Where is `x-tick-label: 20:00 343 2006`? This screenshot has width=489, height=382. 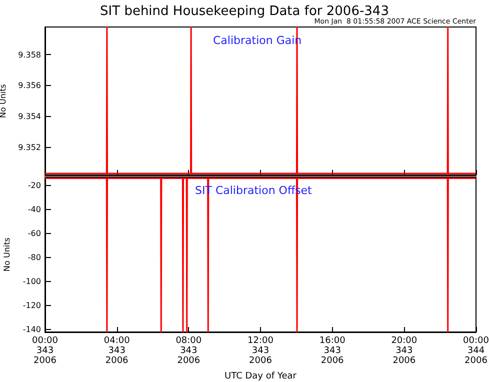
x-tick-label: 20:00 343 2006 is located at coordinates (404, 351).